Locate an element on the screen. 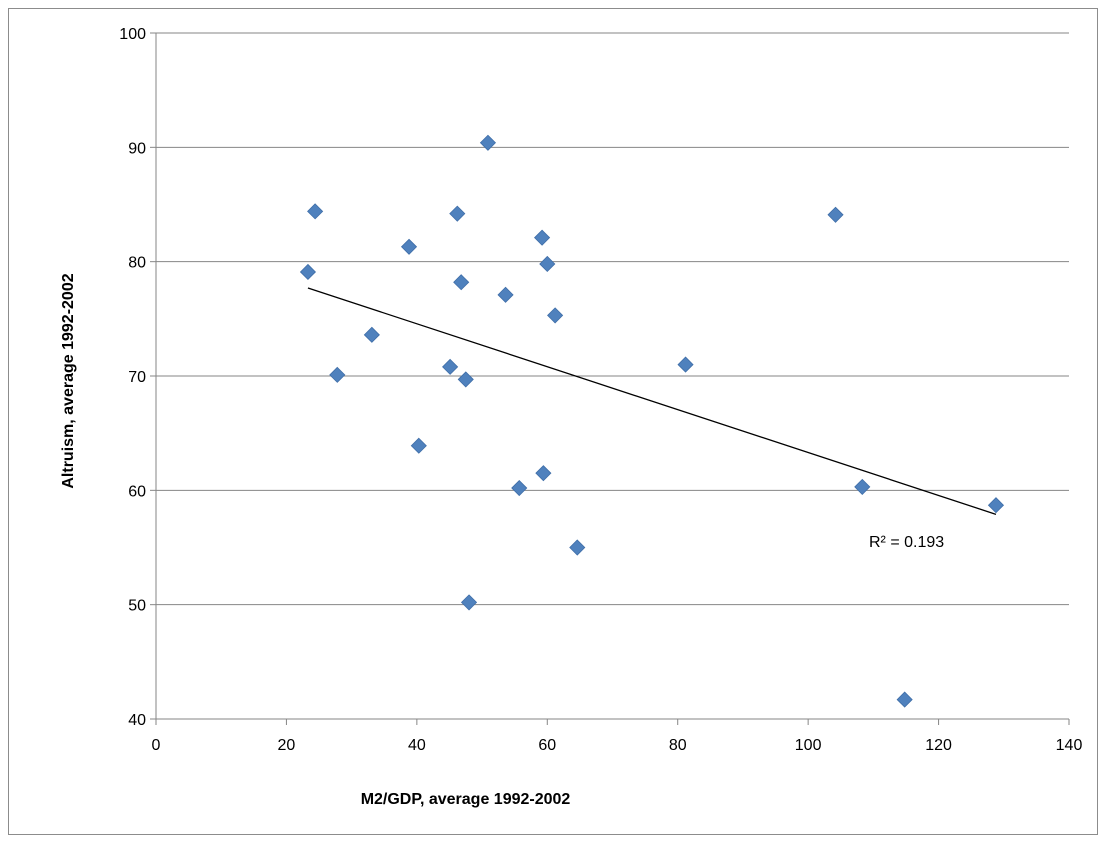 This screenshot has width=1106, height=843. x-tick-label: 40 is located at coordinates (417, 745).